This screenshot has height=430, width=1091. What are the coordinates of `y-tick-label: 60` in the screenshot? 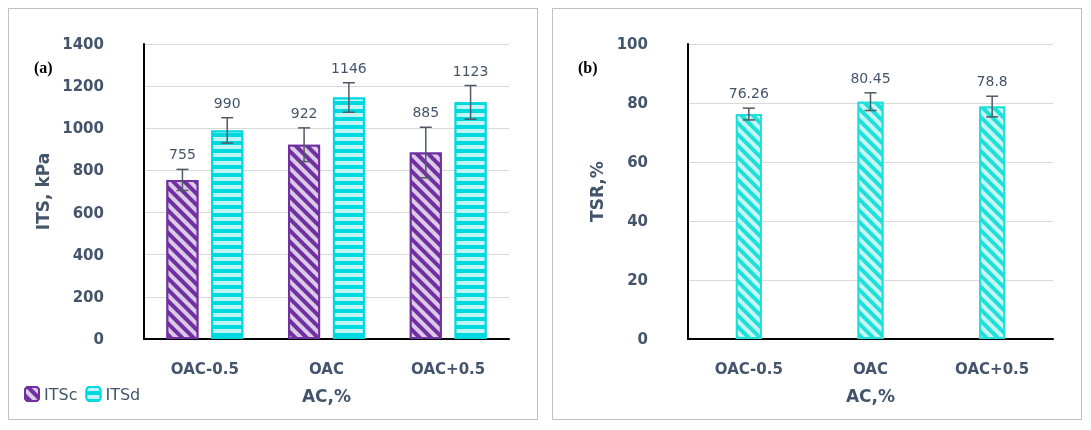 It's located at (637, 162).